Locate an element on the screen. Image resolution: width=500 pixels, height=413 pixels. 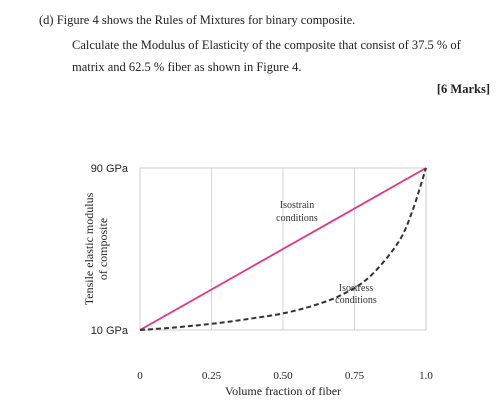
isostrain-label-line-2: conditions is located at coordinates (297, 218).